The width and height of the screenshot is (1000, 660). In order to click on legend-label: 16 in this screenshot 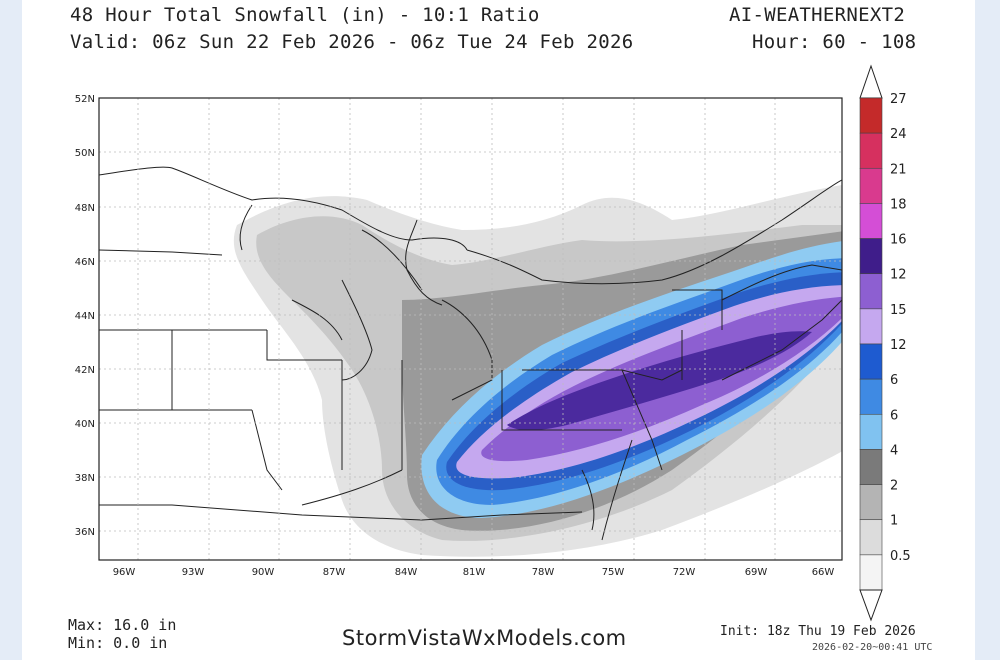, I will do `click(898, 240)`.